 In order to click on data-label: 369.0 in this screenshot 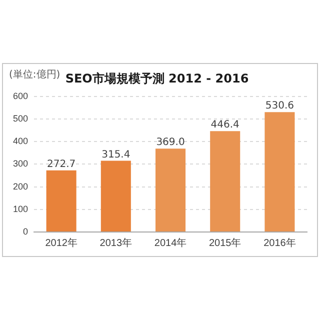, I will do `click(170, 142)`.